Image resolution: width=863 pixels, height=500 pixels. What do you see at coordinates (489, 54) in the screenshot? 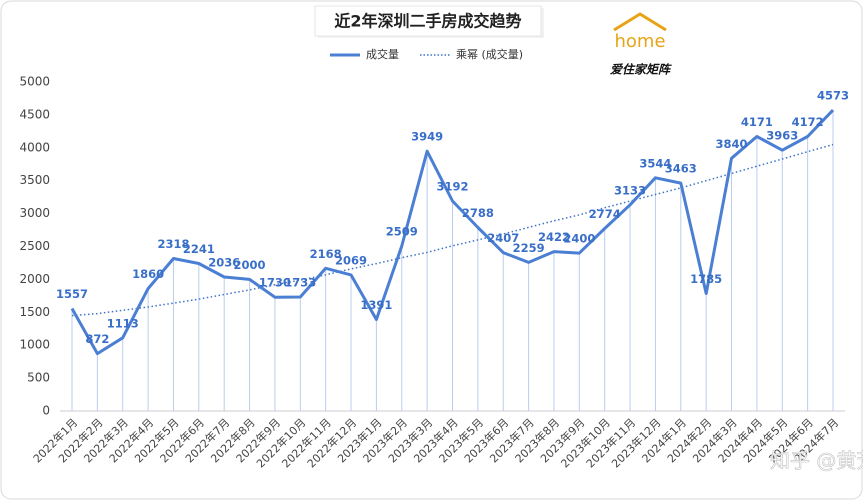
I see `legend-label: 乘幂 (成交量)` at bounding box center [489, 54].